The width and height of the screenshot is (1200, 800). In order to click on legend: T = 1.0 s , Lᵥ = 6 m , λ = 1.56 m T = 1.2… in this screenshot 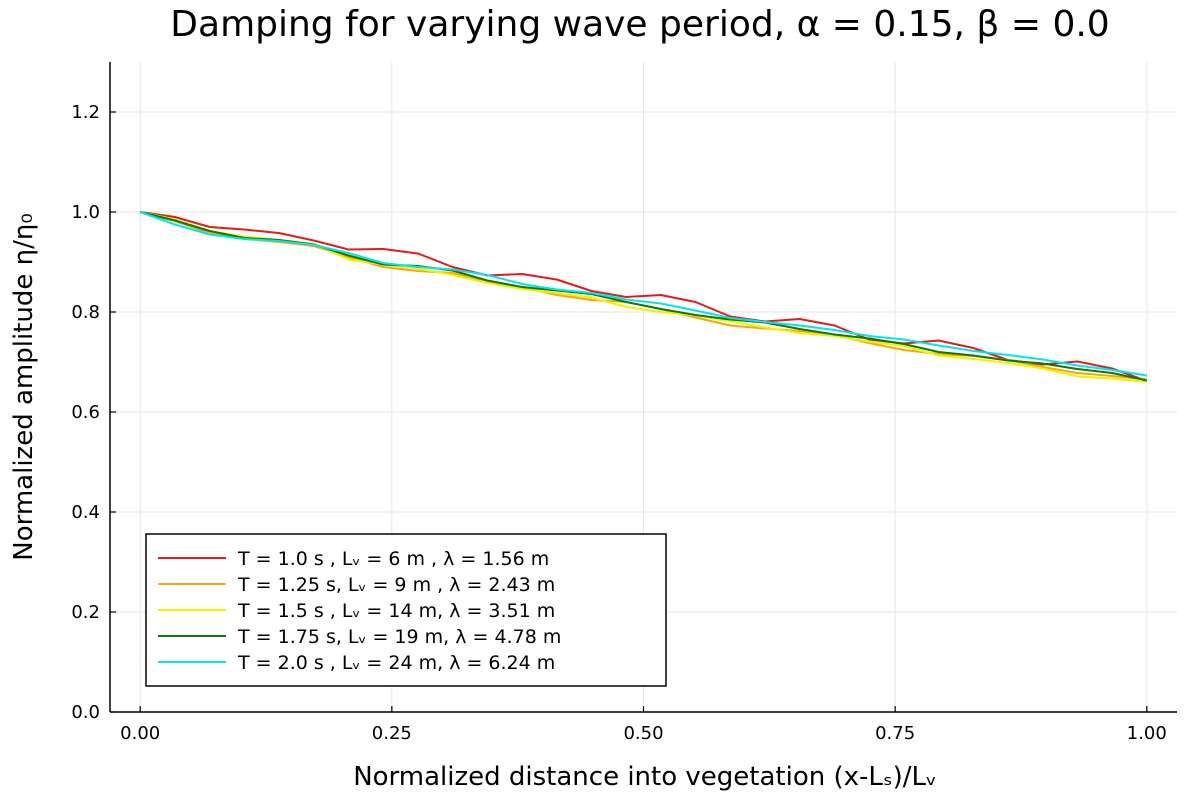, I will do `click(406, 610)`.